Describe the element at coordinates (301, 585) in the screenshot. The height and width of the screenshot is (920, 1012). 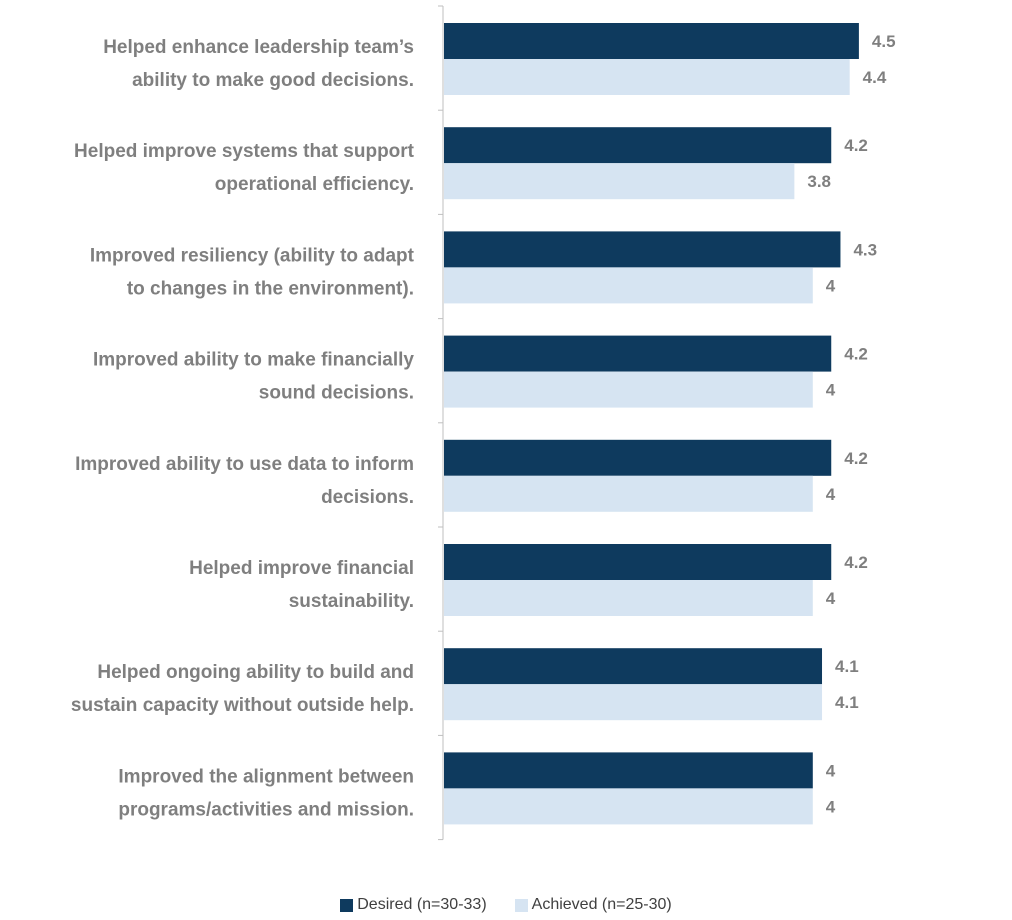
I see `category-label: Helped improve financial sustainability.` at that location.